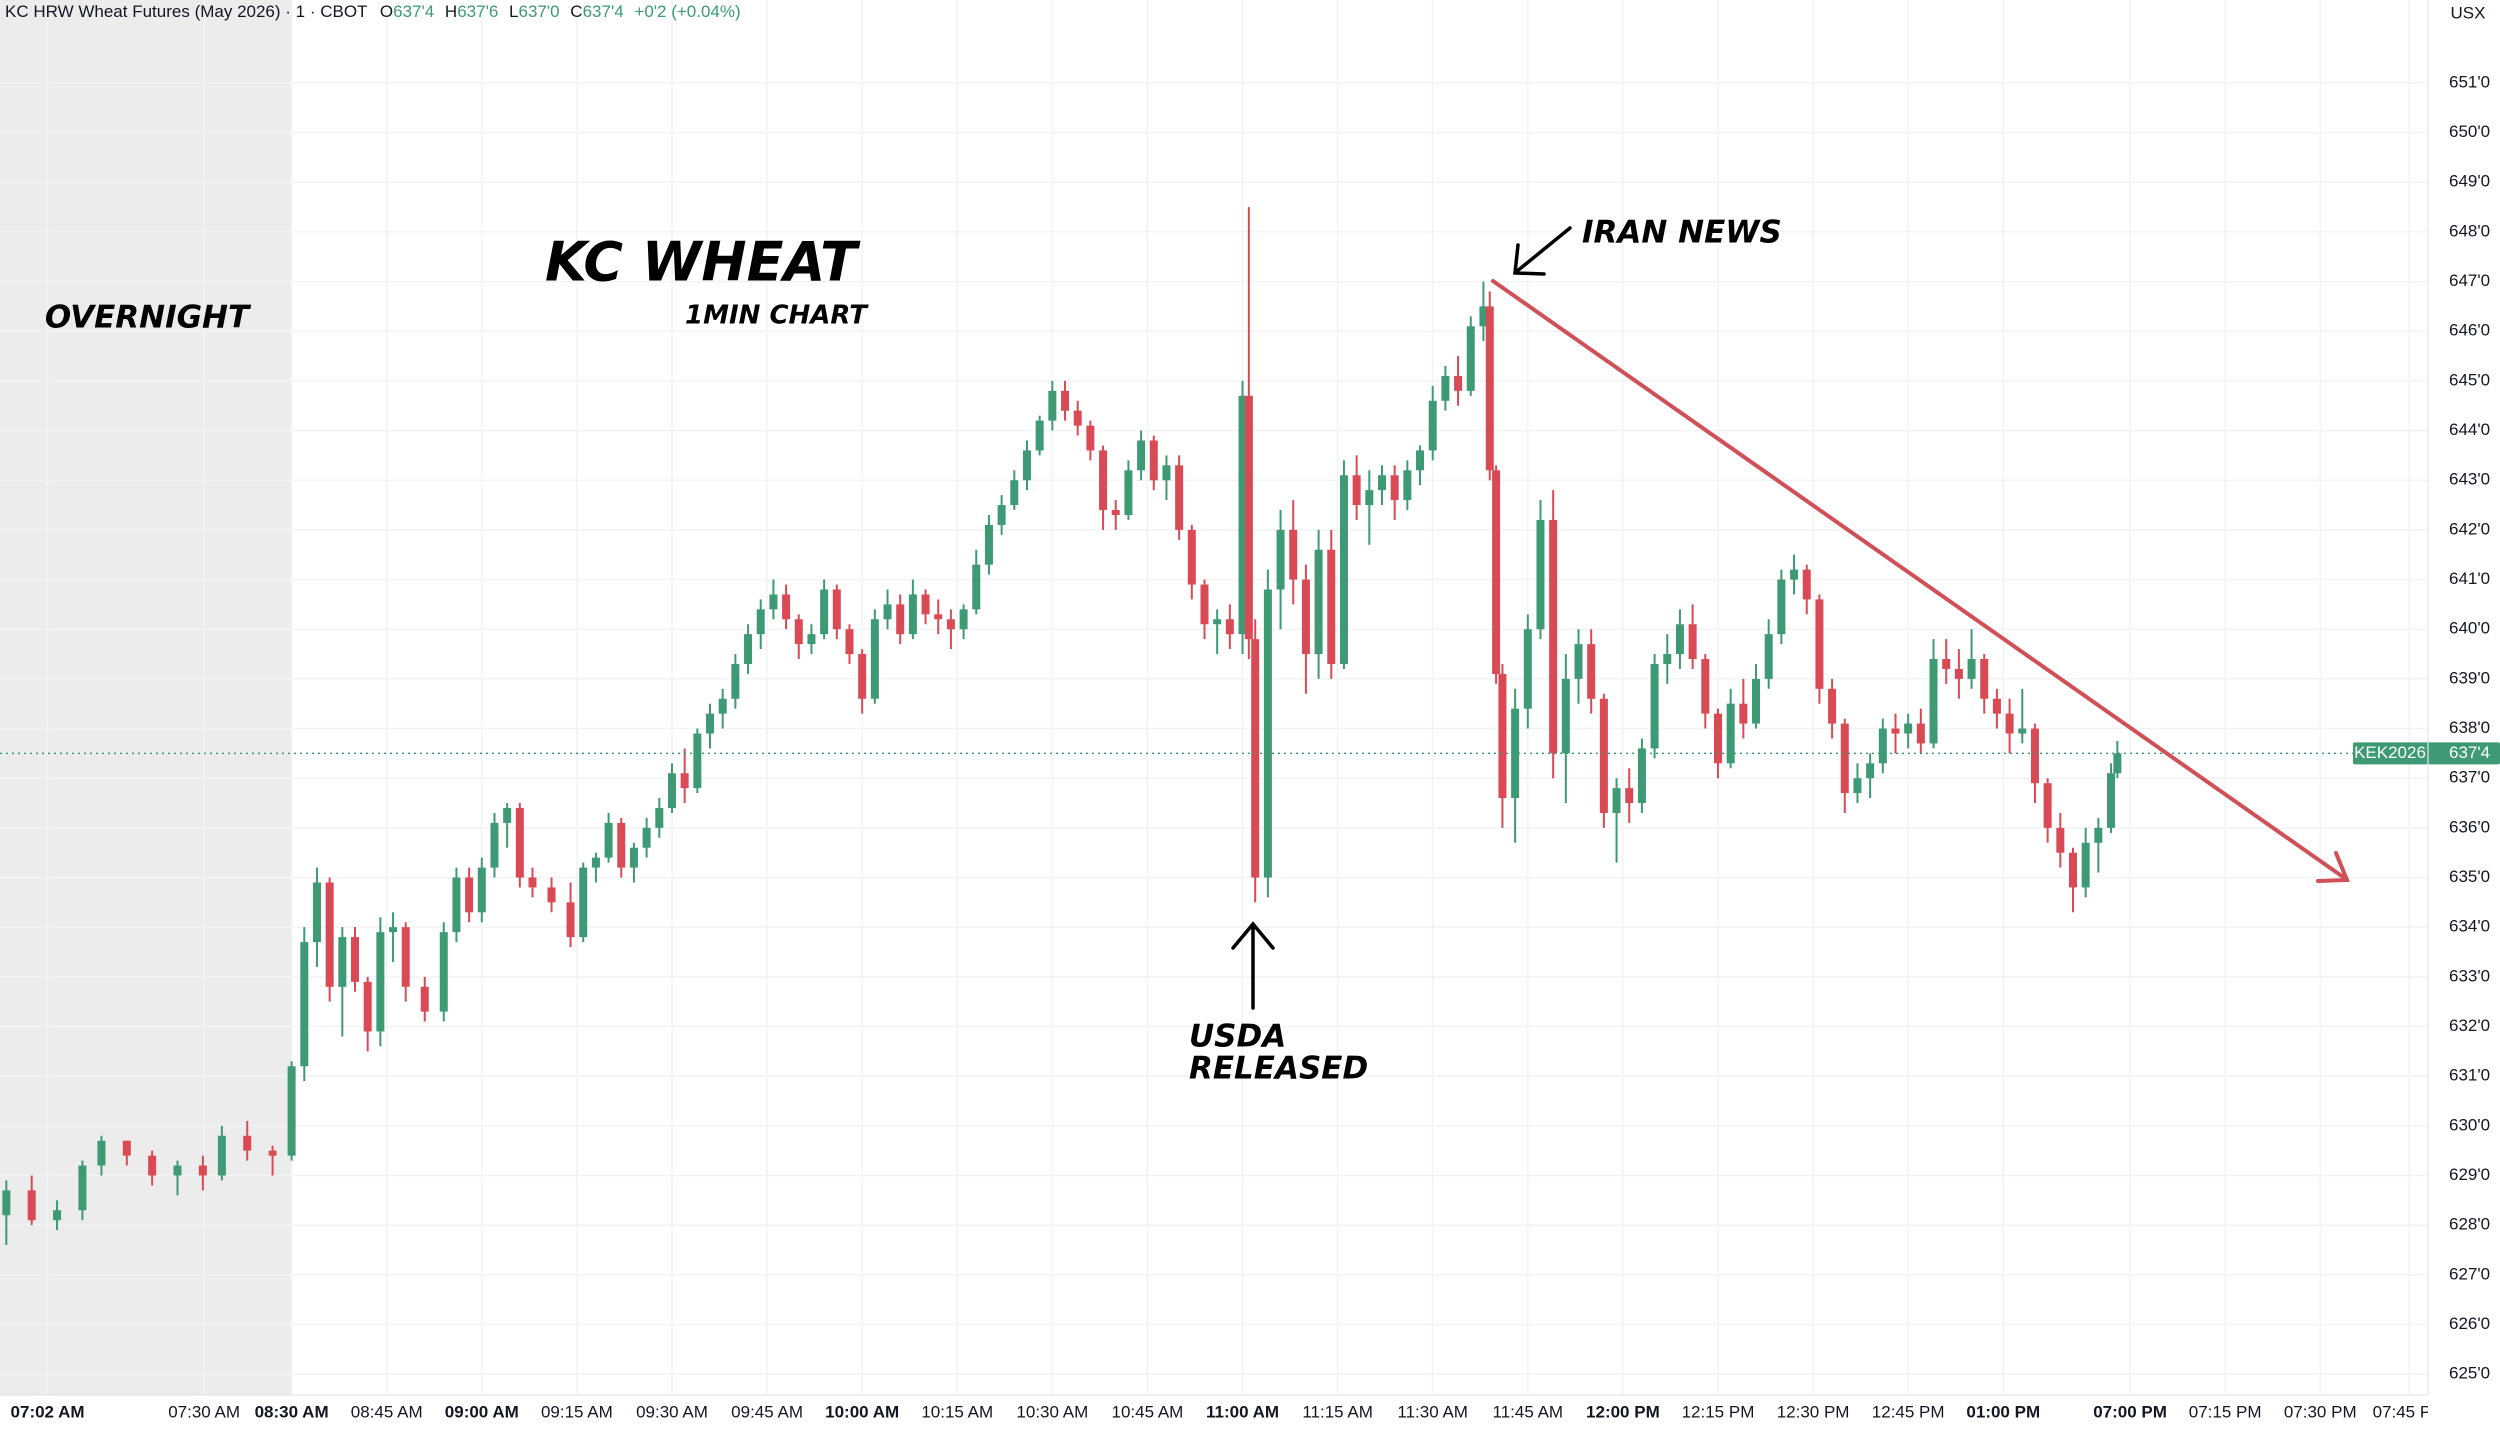 The image size is (2500, 1432). Describe the element at coordinates (1542, 251) in the screenshot. I see `iran-arrow` at that location.